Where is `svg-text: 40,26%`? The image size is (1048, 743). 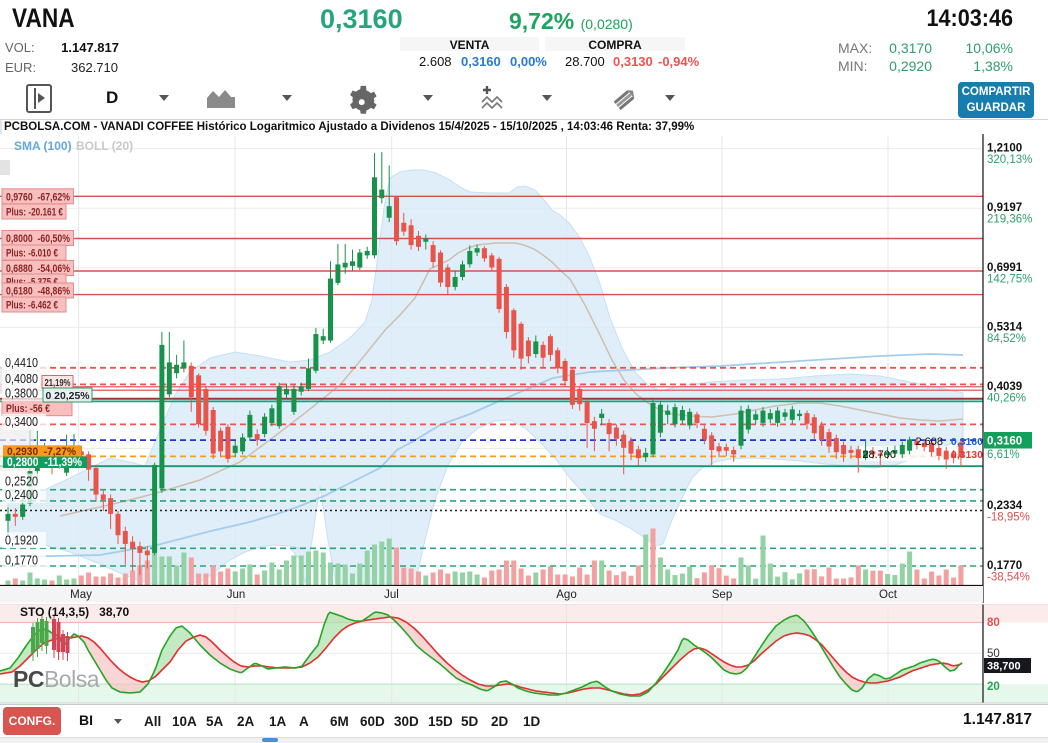
svg-text: 40,26% is located at coordinates (1006, 399).